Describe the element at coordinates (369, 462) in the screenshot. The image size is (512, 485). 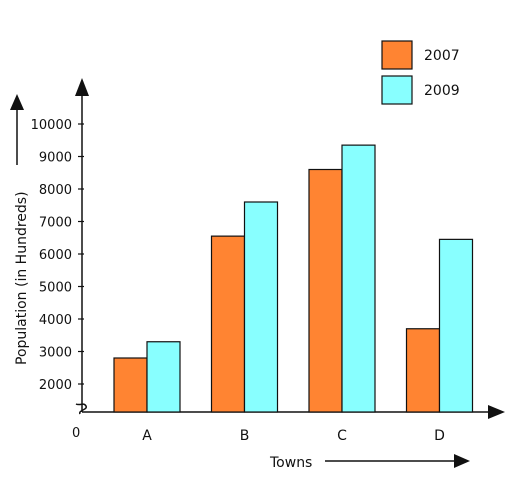
I see `x-axis-title-group: Towns` at that location.